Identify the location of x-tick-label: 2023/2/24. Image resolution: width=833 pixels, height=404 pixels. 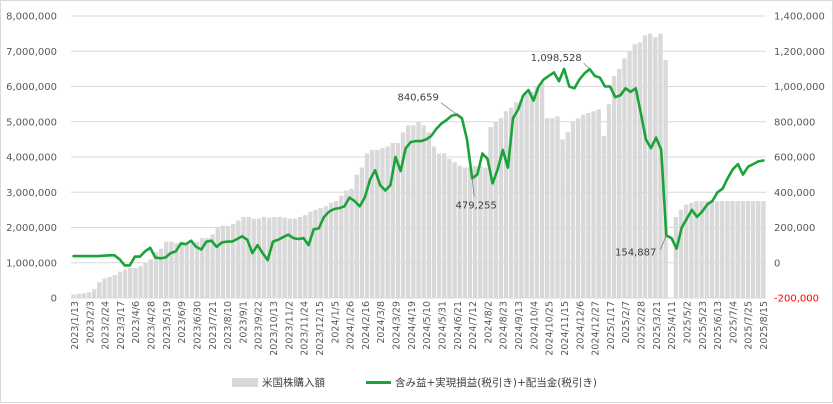
(106, 325).